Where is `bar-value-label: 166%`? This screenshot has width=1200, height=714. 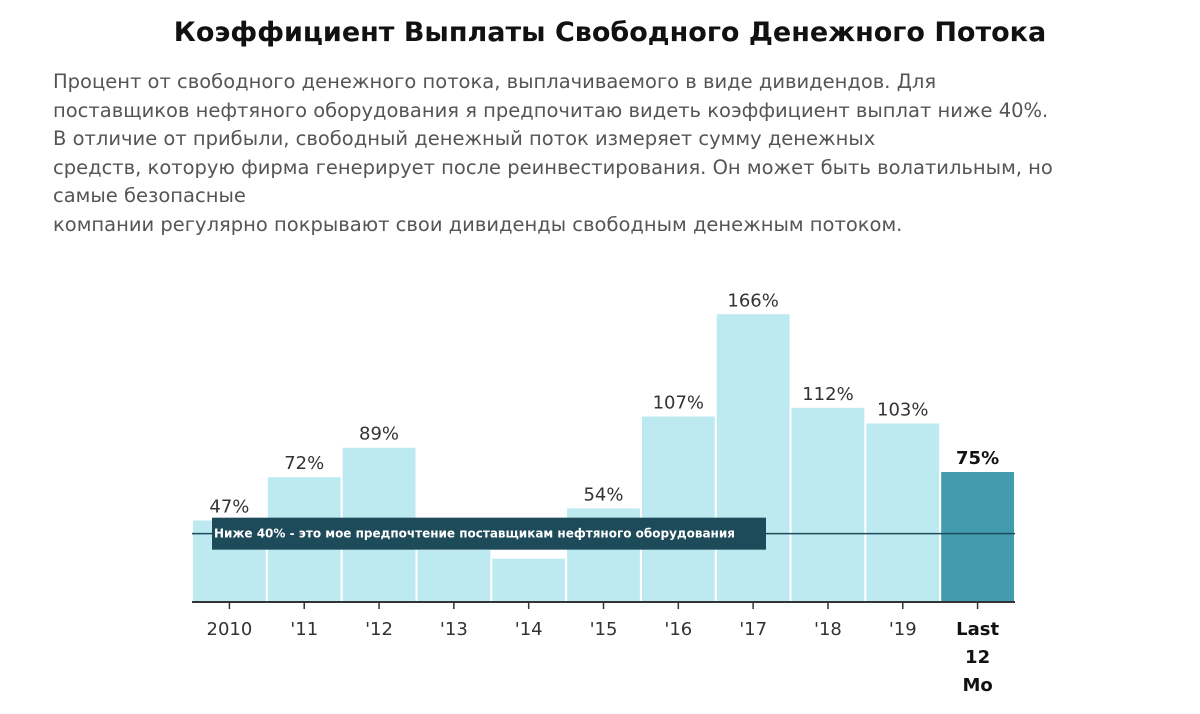 bar-value-label: 166% is located at coordinates (752, 300).